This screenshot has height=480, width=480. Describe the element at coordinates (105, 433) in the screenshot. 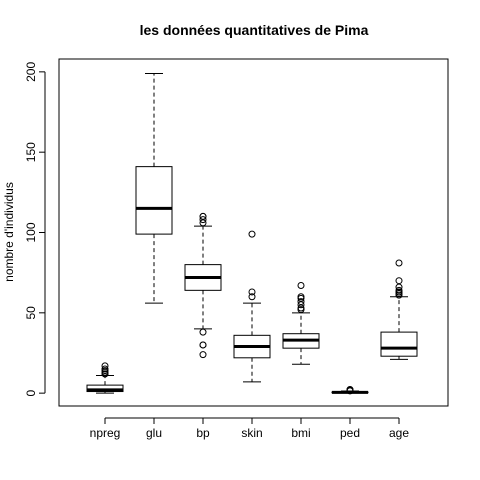

I see `x-tick-label-npreg: npreg` at that location.